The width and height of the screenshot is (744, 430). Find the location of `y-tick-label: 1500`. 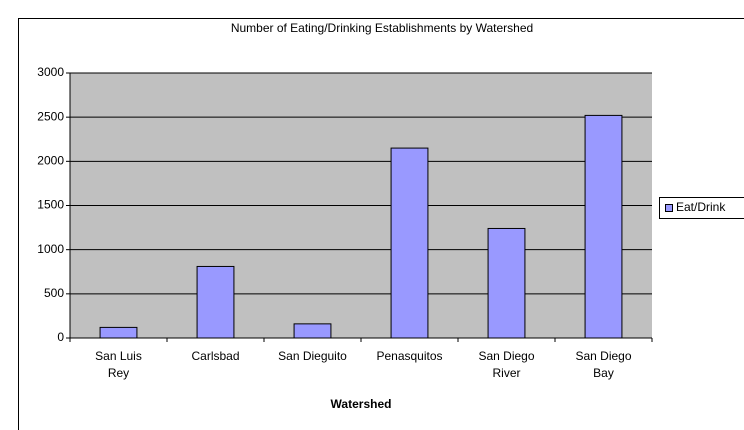

y-tick-label: 1500 is located at coordinates (50, 205).